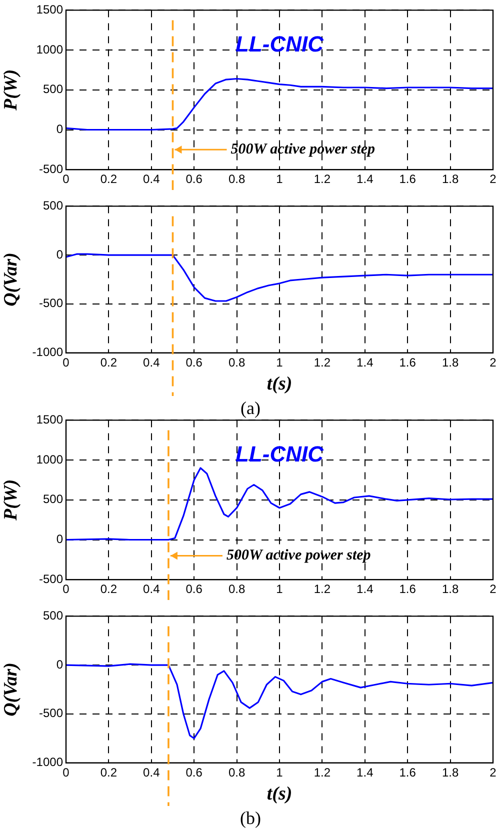 The height and width of the screenshot is (832, 501). What do you see at coordinates (250, 408) in the screenshot?
I see `text: (a)` at bounding box center [250, 408].